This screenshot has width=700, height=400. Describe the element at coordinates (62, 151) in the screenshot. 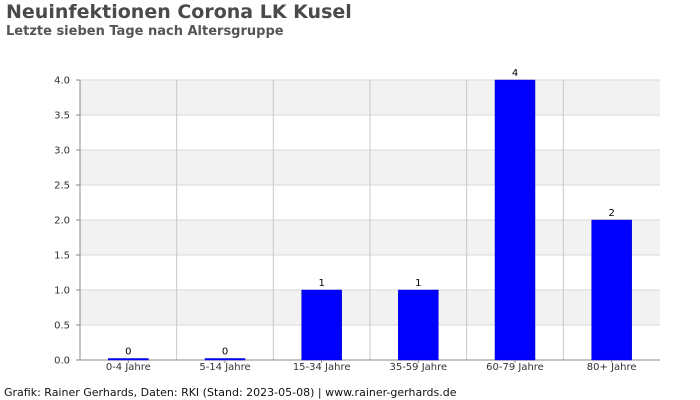

I see `y-tick-label: 3.0` at that location.